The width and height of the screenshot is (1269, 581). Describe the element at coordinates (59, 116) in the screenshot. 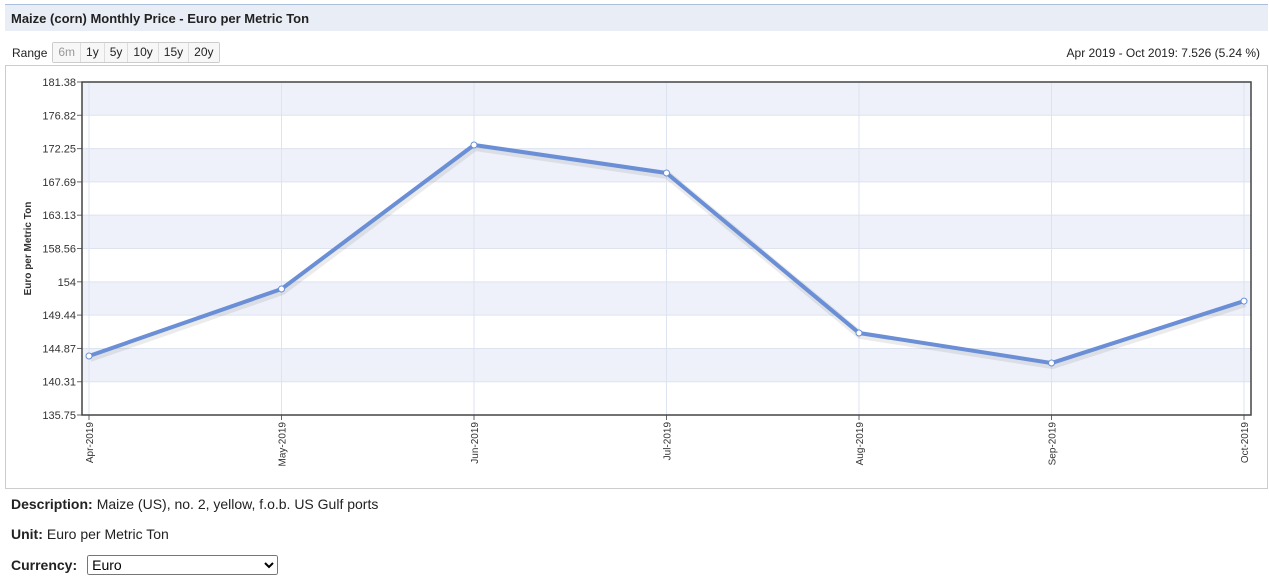

I see `y-tick-label: 176.82` at that location.